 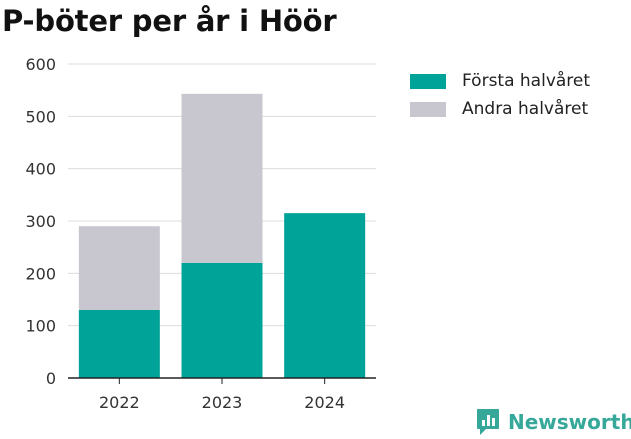 I want to click on y-tick-label-600: 600, so click(x=40, y=64).